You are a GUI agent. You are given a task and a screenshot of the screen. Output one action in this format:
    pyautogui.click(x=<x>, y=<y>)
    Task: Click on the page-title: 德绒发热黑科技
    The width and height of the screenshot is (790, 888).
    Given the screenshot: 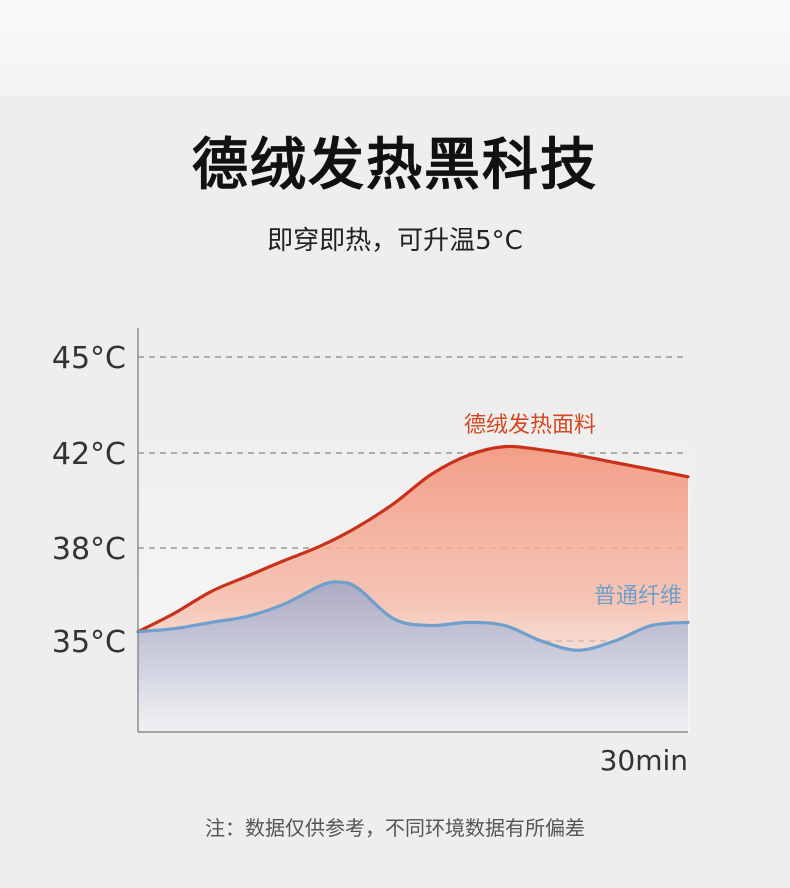 What is the action you would take?
    pyautogui.click(x=395, y=165)
    